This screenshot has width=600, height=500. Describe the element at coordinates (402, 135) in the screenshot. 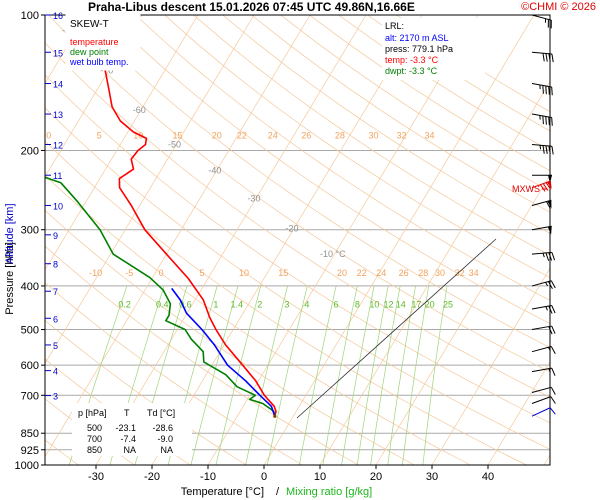

I see `isotherm-label: 32` at that location.